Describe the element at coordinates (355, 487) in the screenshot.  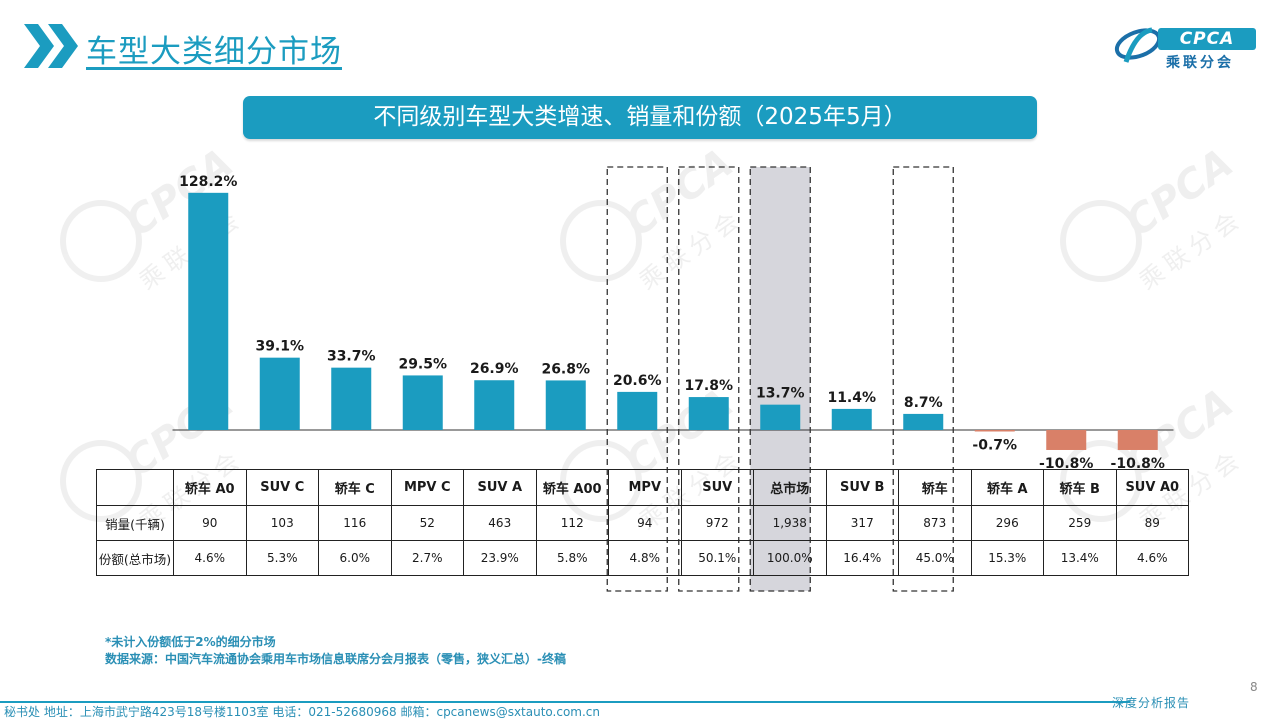
I see `table-header-cell: 轿车 C` at that location.